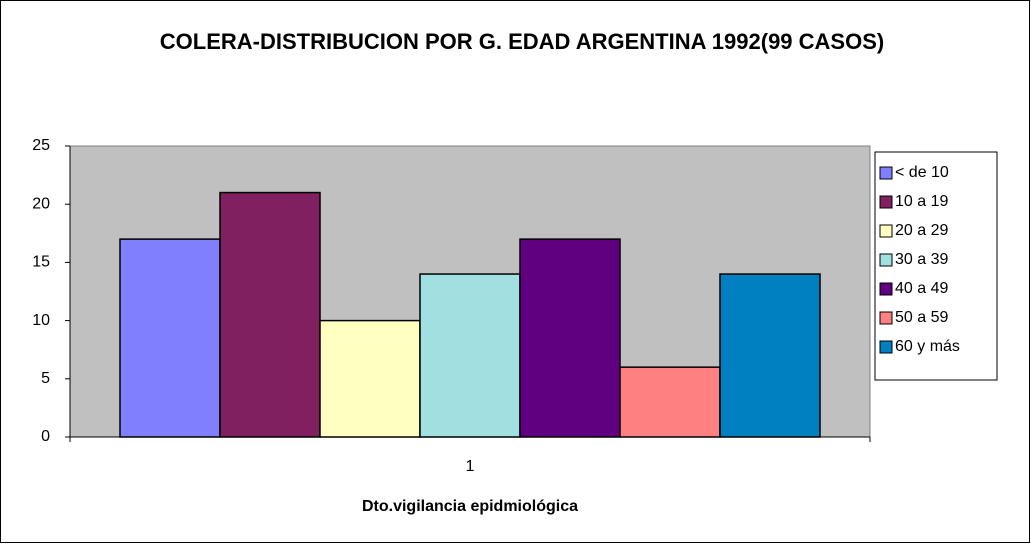 The image size is (1031, 544). Describe the element at coordinates (41, 320) in the screenshot. I see `y-tick-label: 10` at that location.